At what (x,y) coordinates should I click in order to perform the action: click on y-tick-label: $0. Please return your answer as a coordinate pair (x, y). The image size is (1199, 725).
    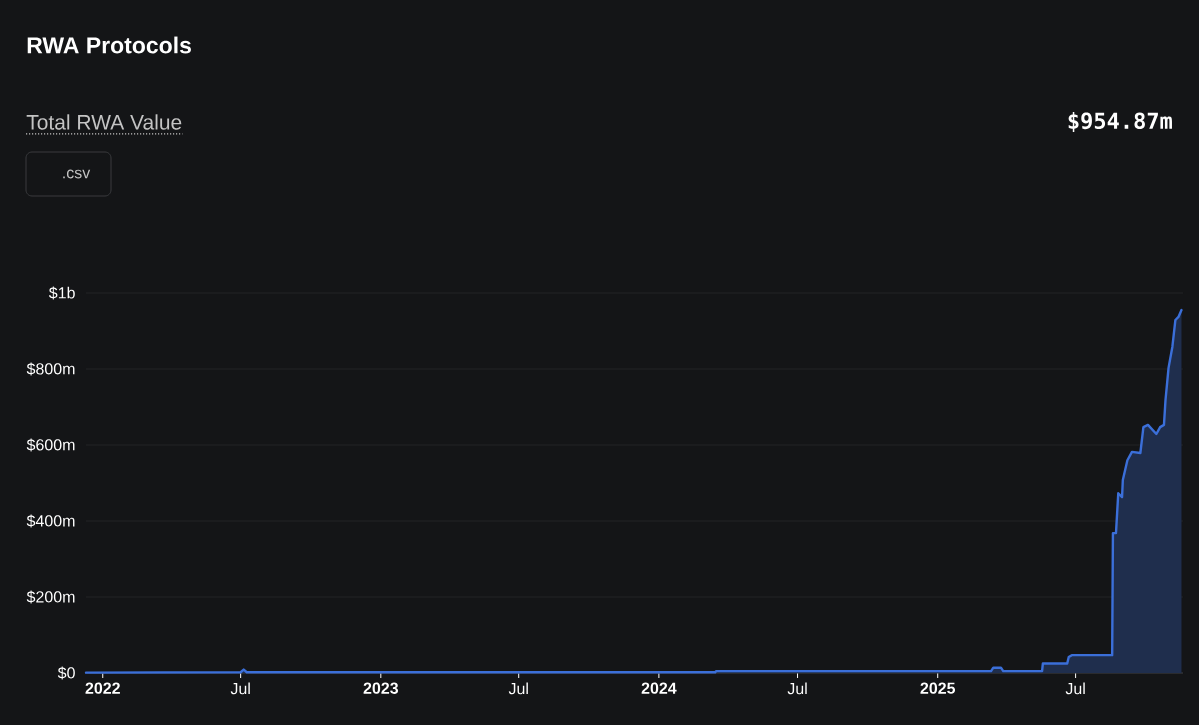
    Looking at the image, I should click on (66, 673).